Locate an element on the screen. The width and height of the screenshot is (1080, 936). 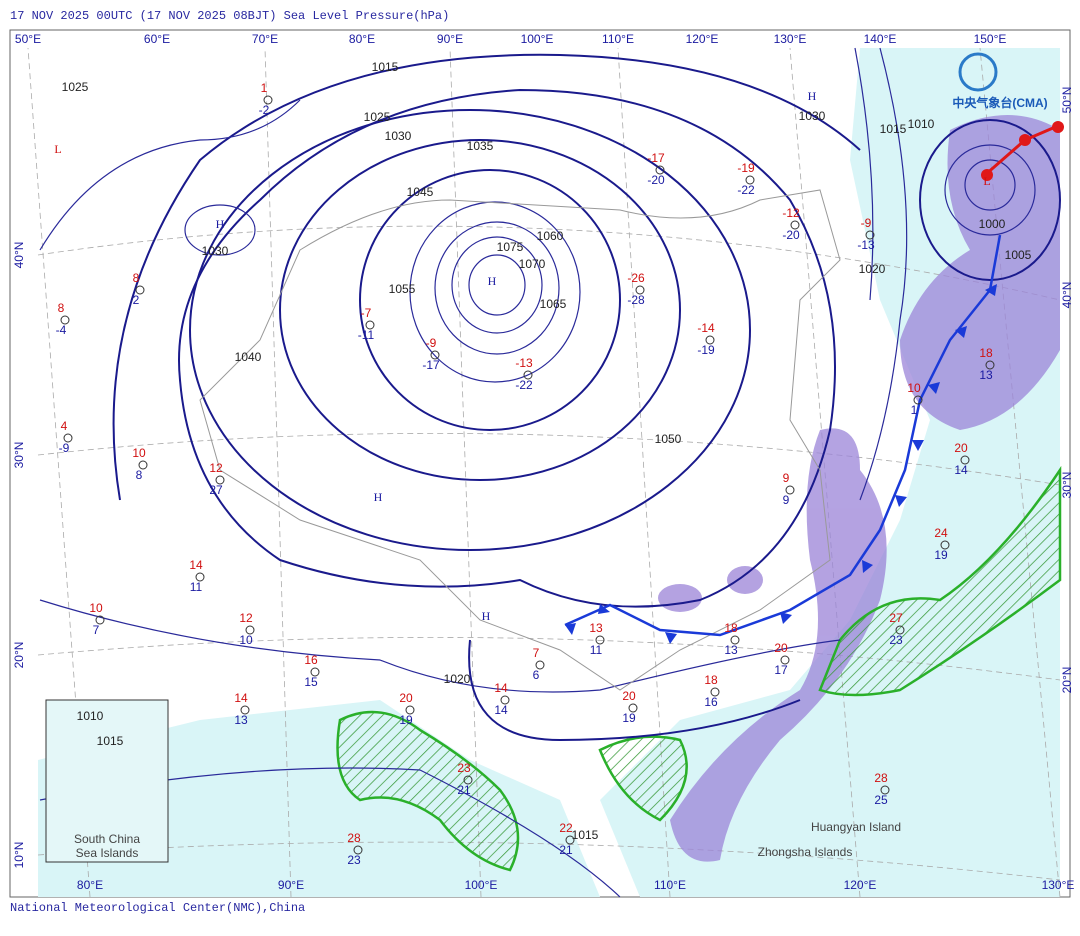
place-label: Sea Islands is located at coordinates (107, 853).